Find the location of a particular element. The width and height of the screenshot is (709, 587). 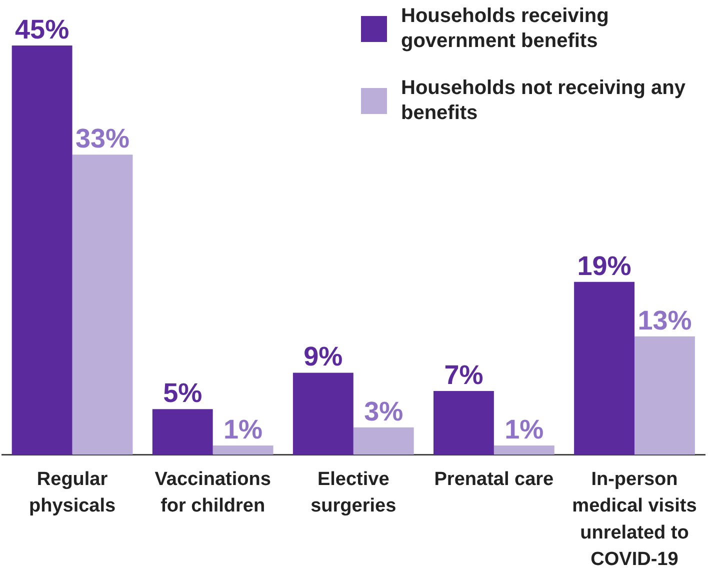

legend-label: Households receiving government benefits is located at coordinates (505, 29).